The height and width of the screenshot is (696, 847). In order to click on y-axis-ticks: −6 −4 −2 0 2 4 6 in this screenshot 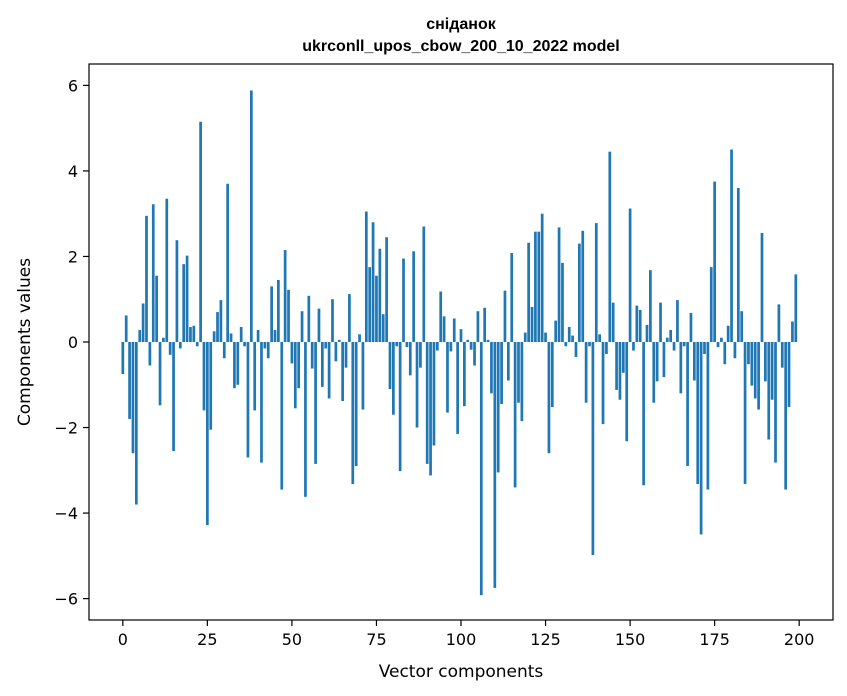, I will do `click(71, 342)`.